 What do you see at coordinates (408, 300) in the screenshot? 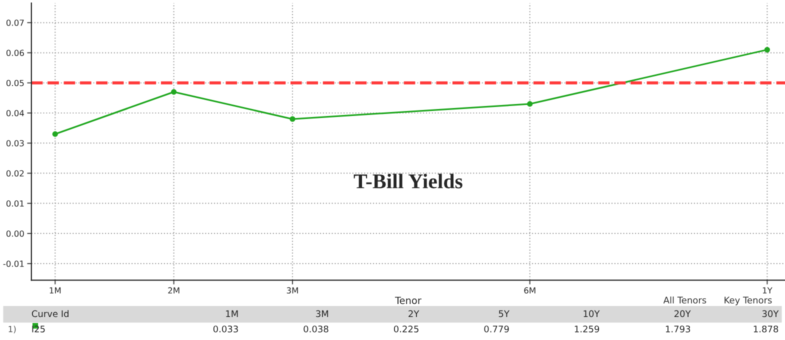
I see `x-axis-title: Tenor` at bounding box center [408, 300].